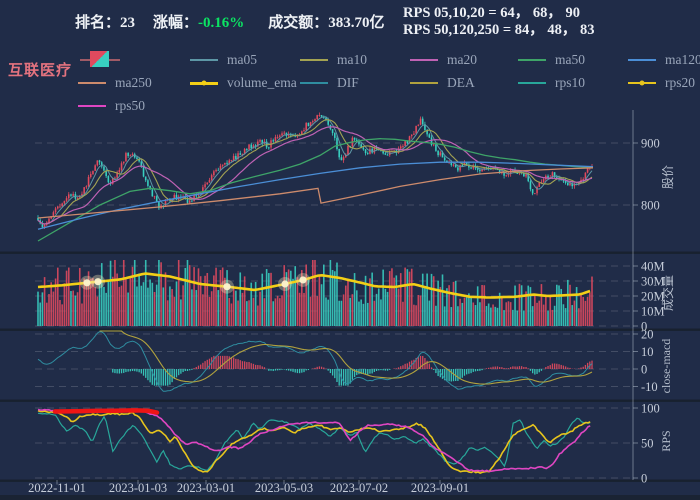  Describe the element at coordinates (350, 252) in the screenshot. I see `divider-price-volume` at that location.